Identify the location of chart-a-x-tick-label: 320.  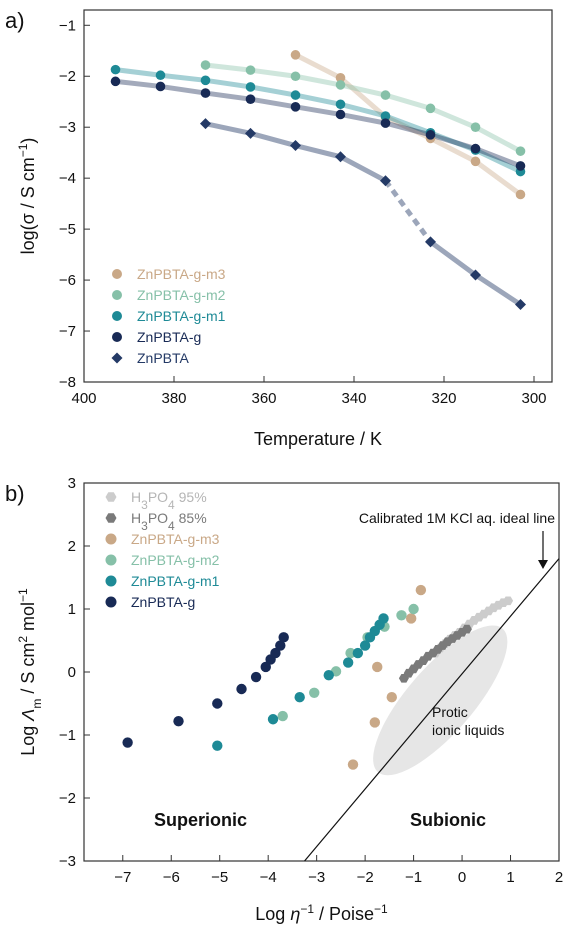
(443, 398).